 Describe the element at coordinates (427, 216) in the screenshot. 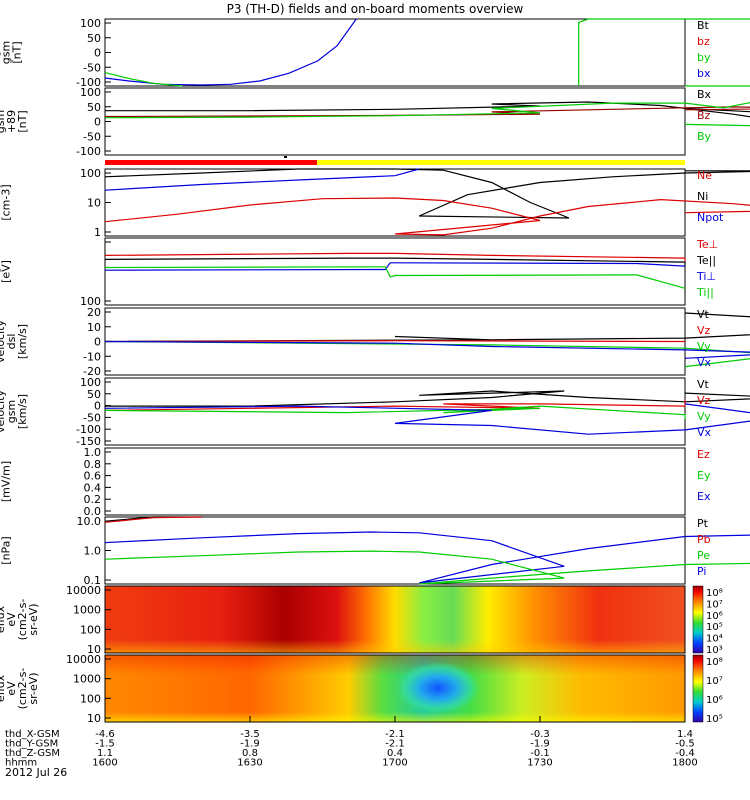

I see `series-Ne` at that location.